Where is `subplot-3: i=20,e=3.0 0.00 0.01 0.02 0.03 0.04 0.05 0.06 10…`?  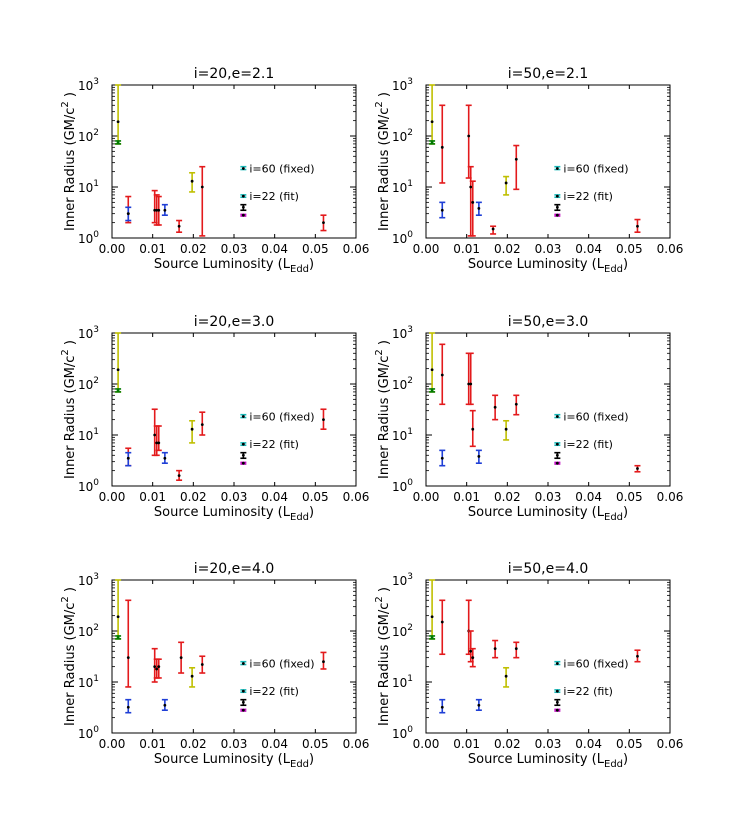
subplot-3: i=20,e=3.0 0.00 0.01 0.02 0.03 0.04 0.05 0.06 10… is located at coordinates (214, 418).